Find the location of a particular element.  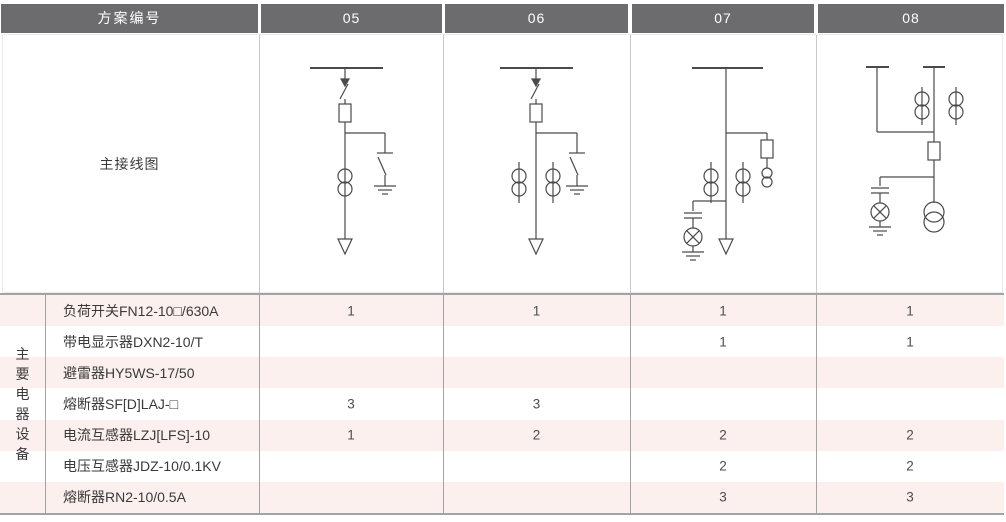

header-scheme-05: 05 is located at coordinates (351, 18).